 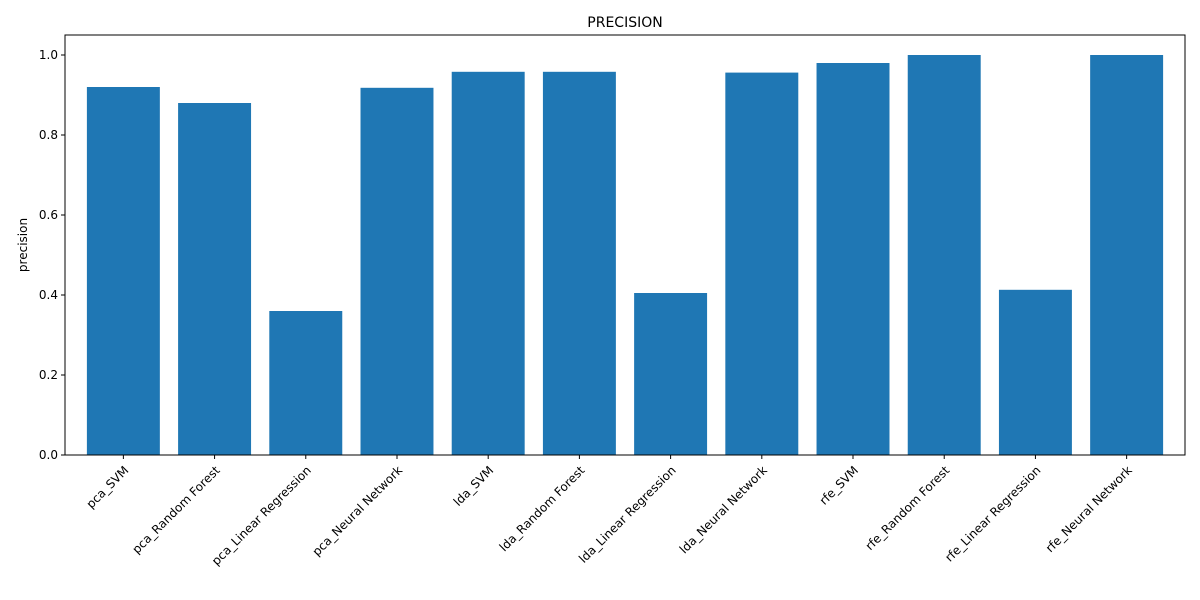 I want to click on y-tick-label: 0.0, so click(x=48, y=455).